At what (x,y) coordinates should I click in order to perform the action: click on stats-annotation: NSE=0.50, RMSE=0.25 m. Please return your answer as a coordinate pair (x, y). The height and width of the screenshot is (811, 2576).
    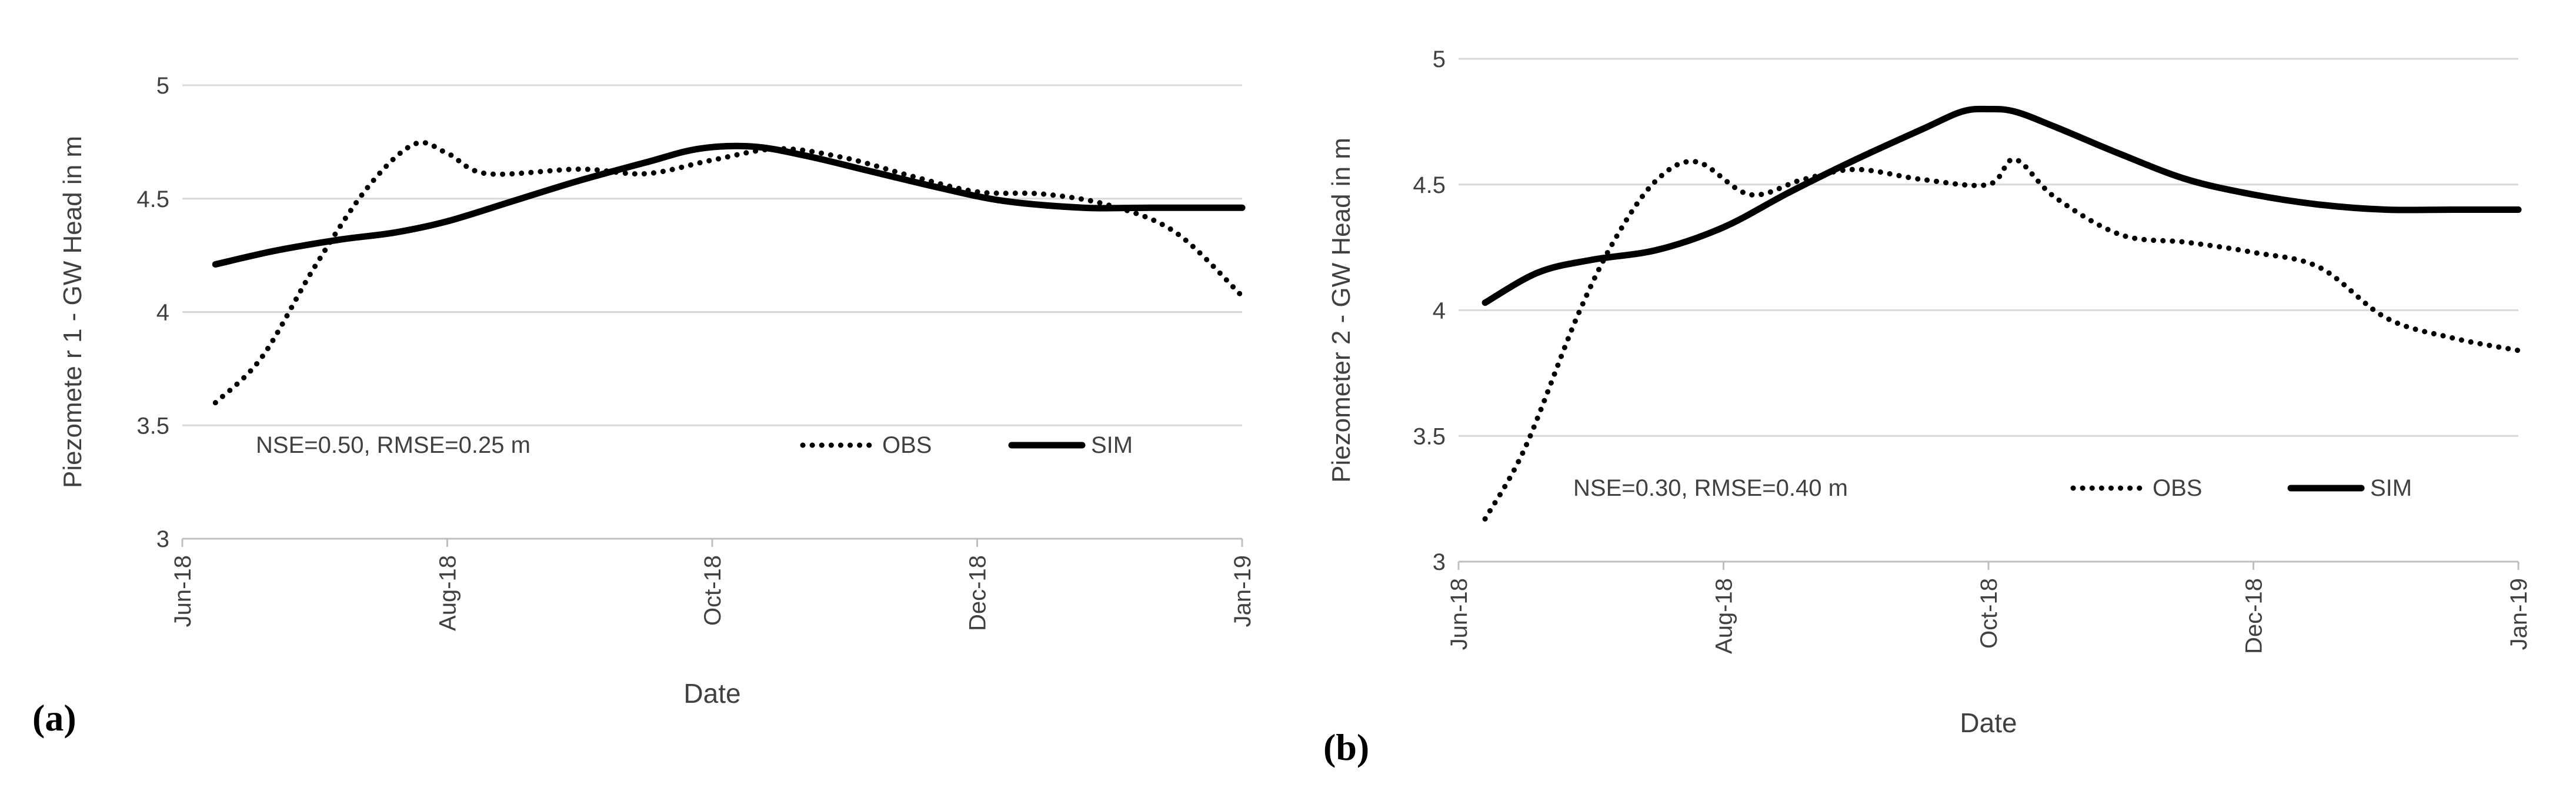
    Looking at the image, I should click on (393, 445).